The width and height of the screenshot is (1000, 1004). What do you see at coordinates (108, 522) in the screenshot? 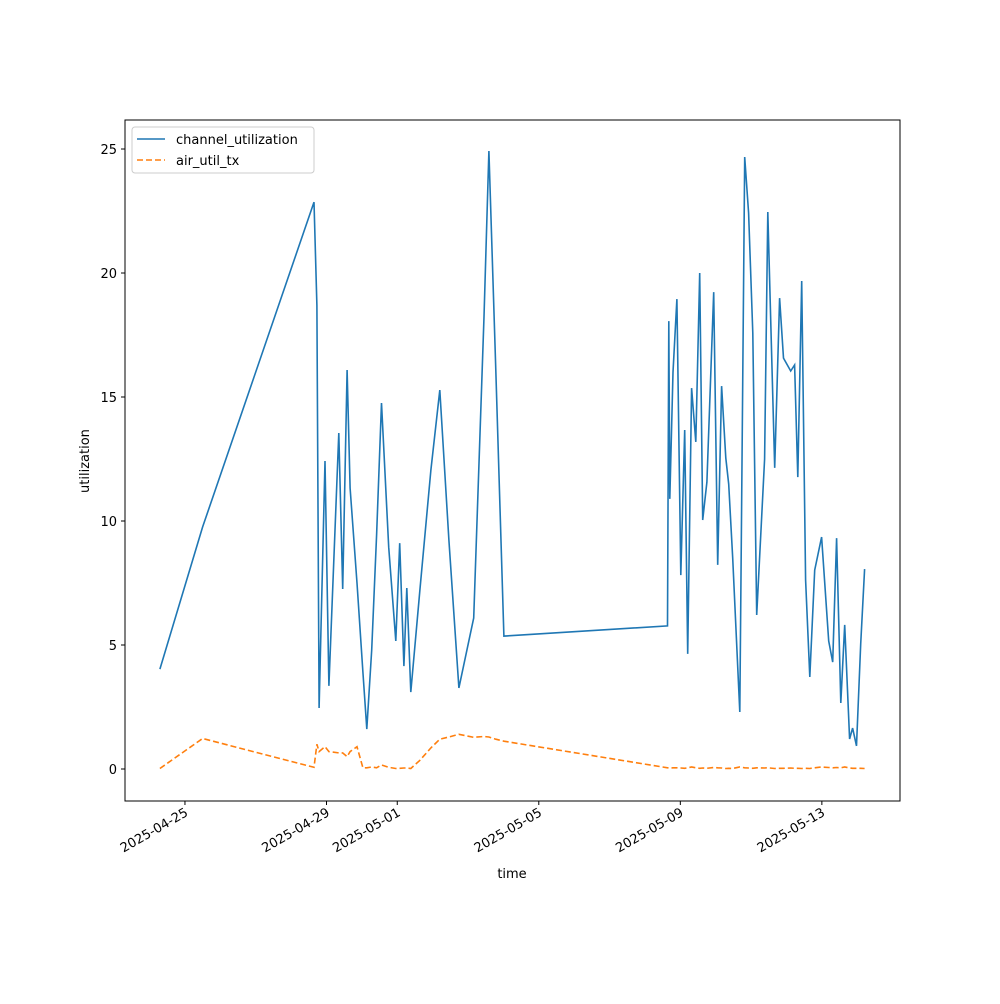
I see `y-tick-label: 10` at bounding box center [108, 522].